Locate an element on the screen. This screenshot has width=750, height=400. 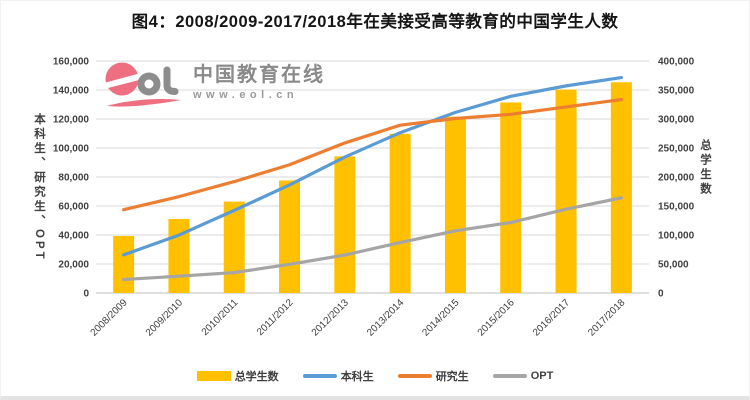
legend-label: 总学生数 is located at coordinates (256, 377).